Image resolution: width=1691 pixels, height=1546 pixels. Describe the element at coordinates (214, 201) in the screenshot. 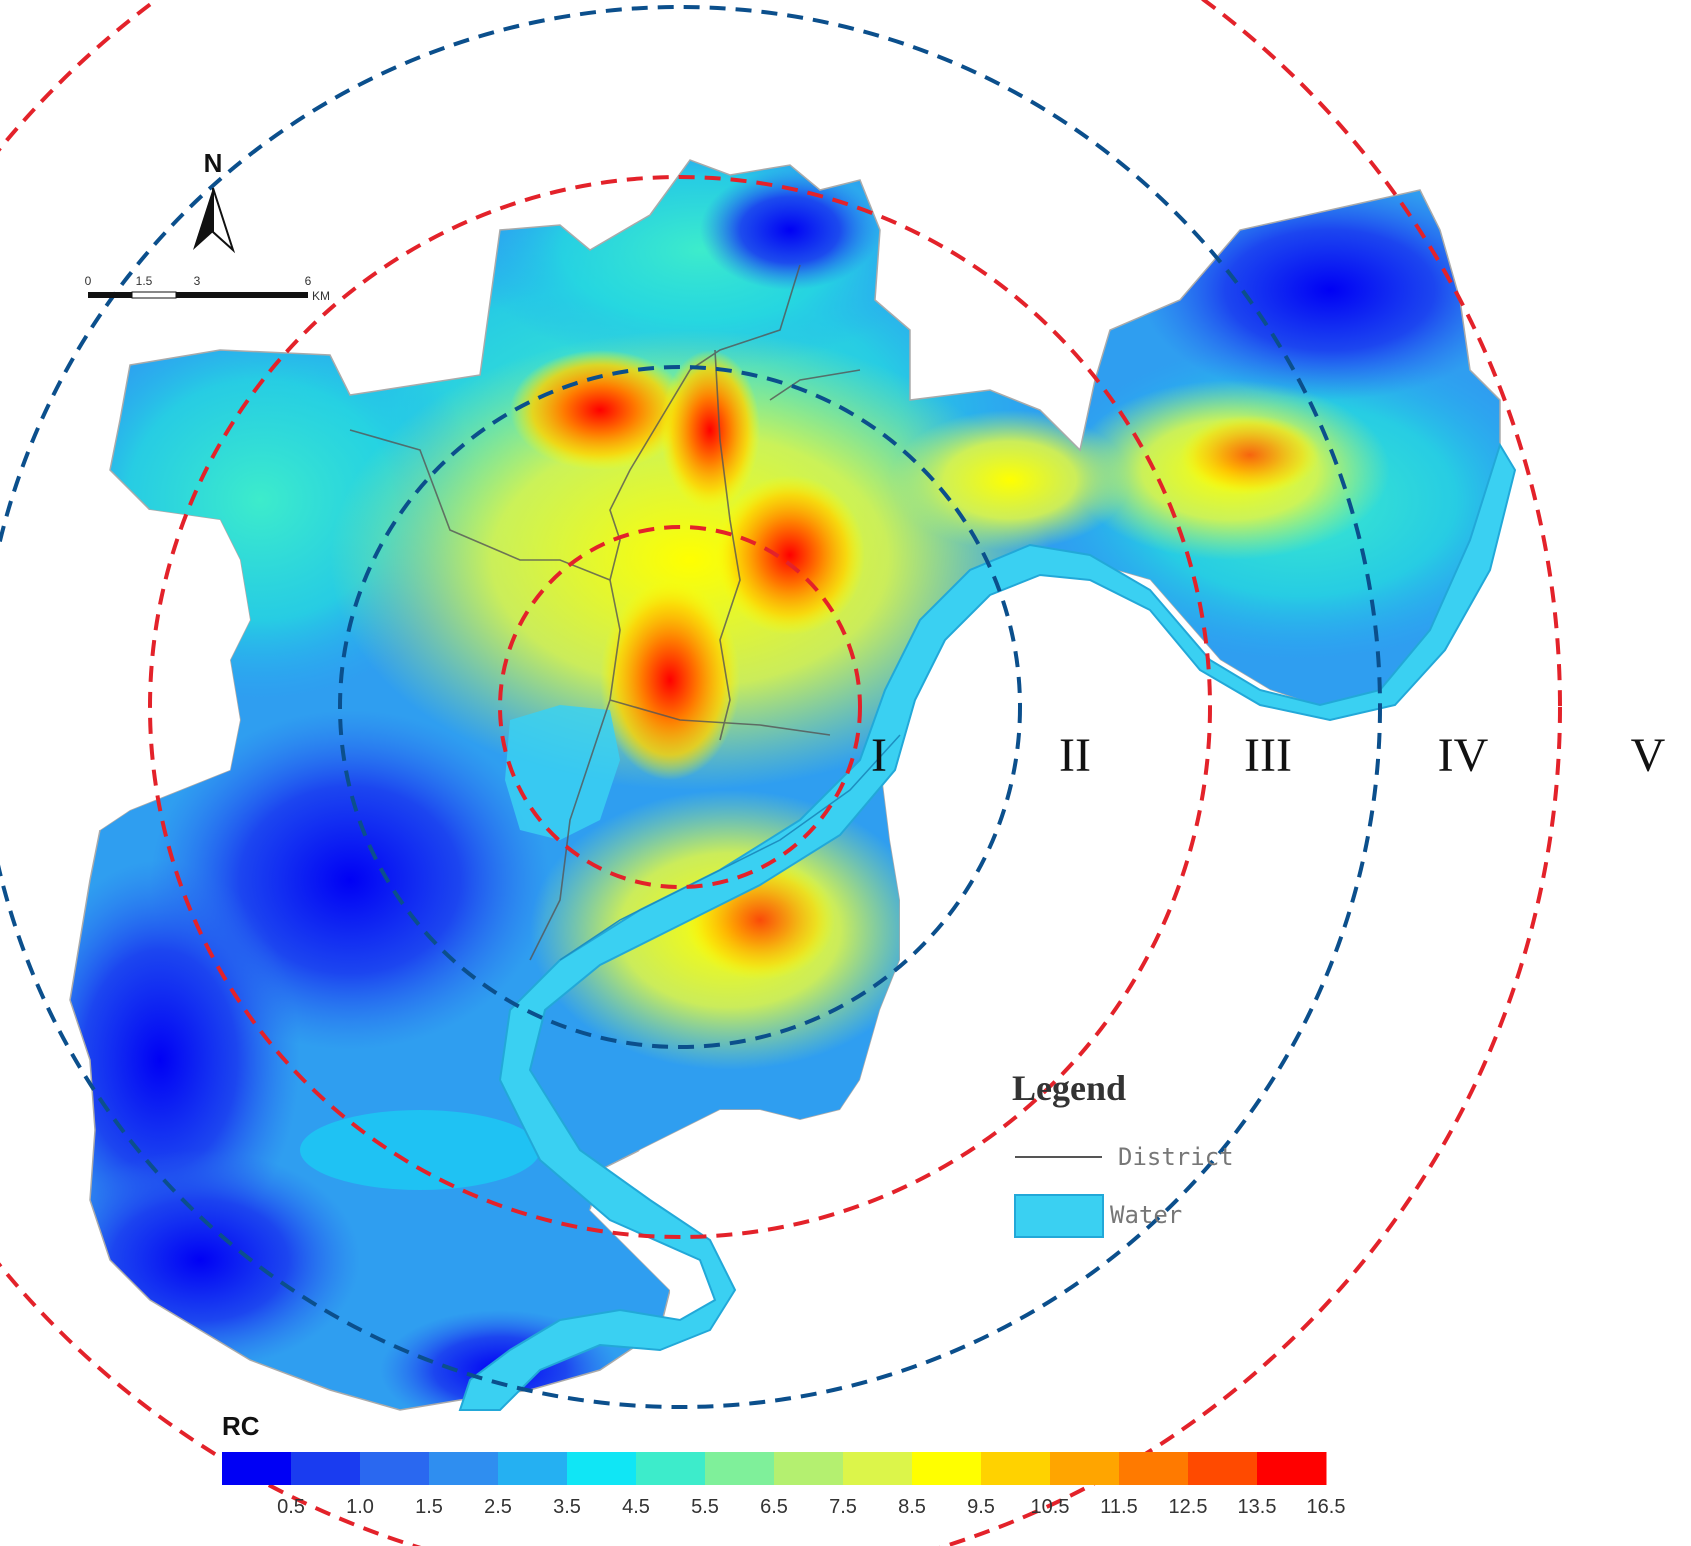

I see `north-arrow: N` at that location.